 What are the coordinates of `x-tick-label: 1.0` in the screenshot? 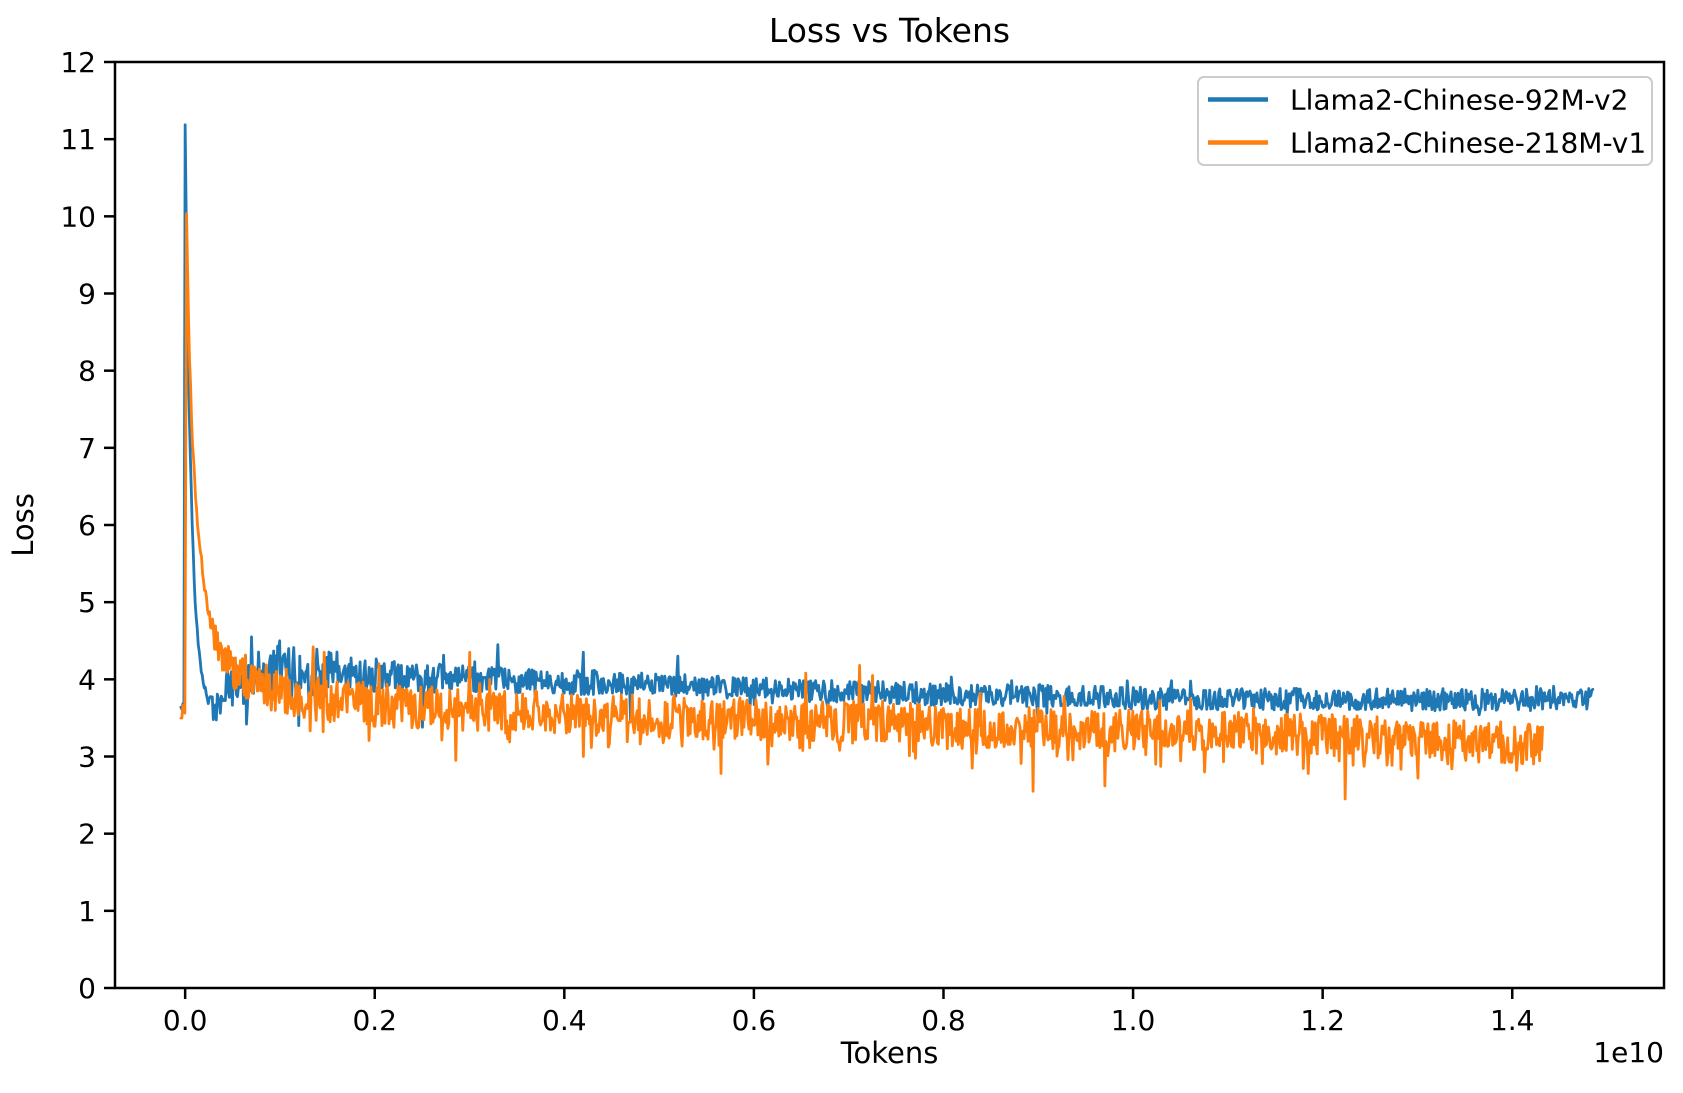 It's located at (1133, 1020).